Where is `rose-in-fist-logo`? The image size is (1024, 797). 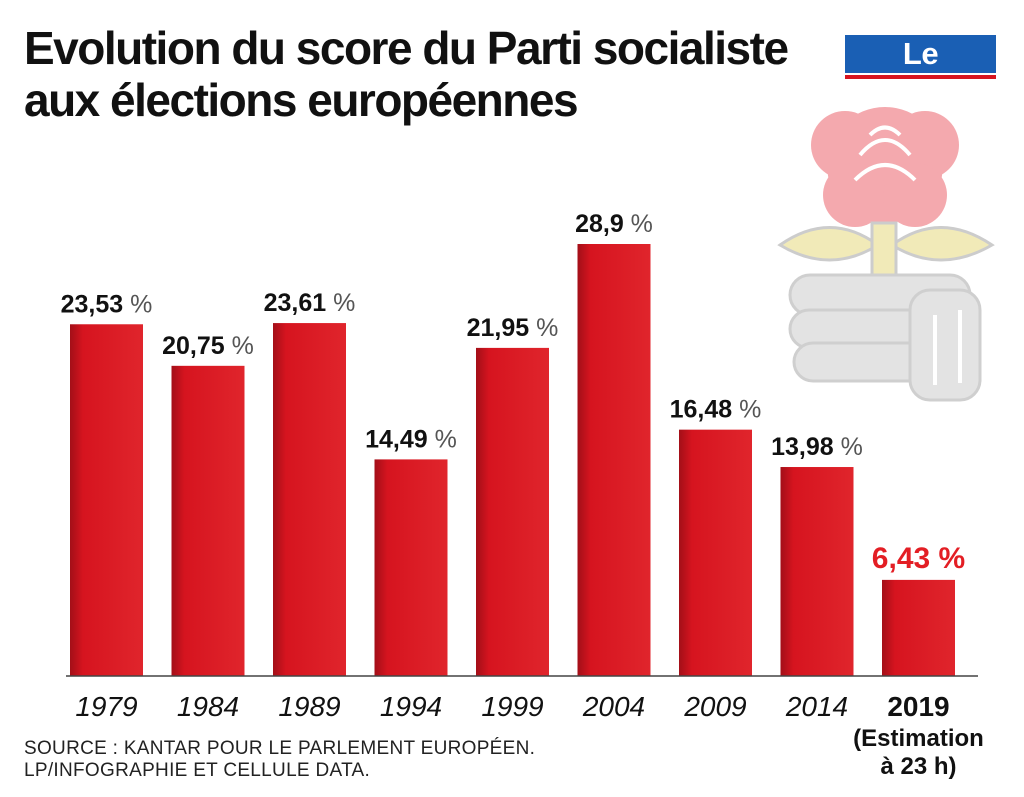
rose-in-fist-logo is located at coordinates (886, 254).